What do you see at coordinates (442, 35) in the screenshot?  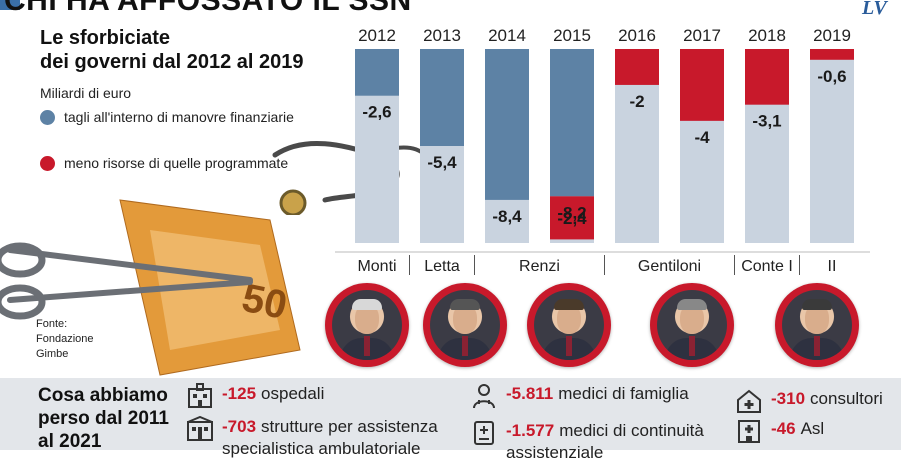 I see `year-label-2013: 2013` at bounding box center [442, 35].